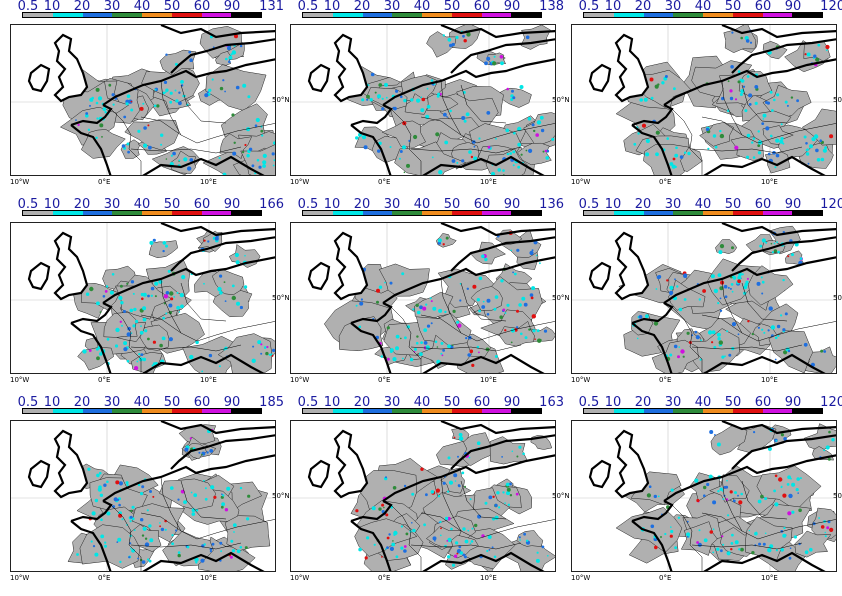  I want to click on x-tick-label: 10°E, so click(488, 380).